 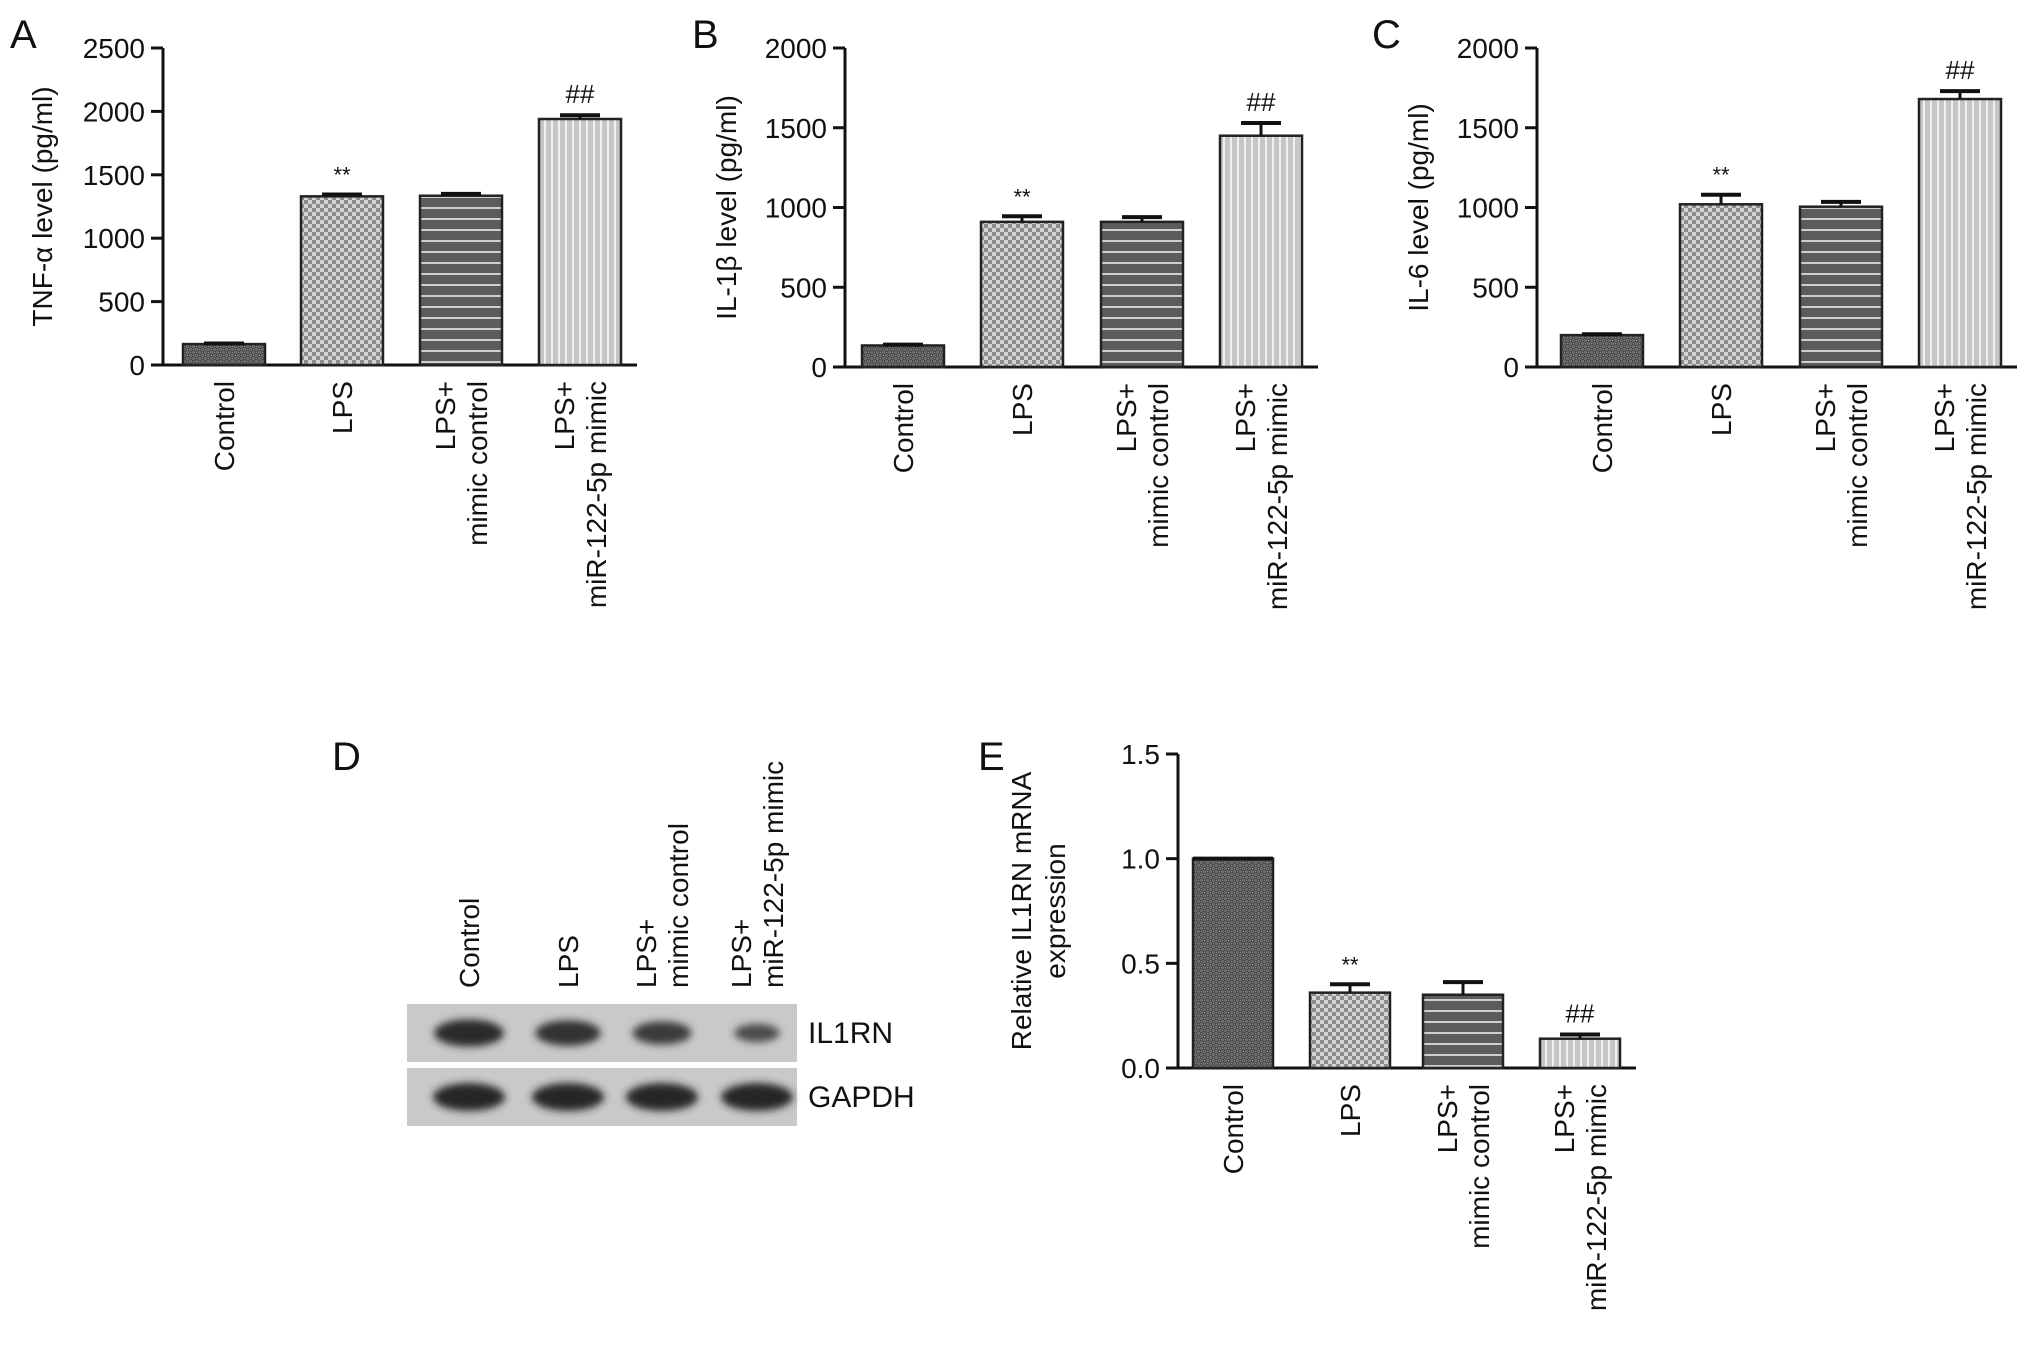 I want to click on y-axis-label: TNF-α level (pg/ml), so click(x=42, y=206).